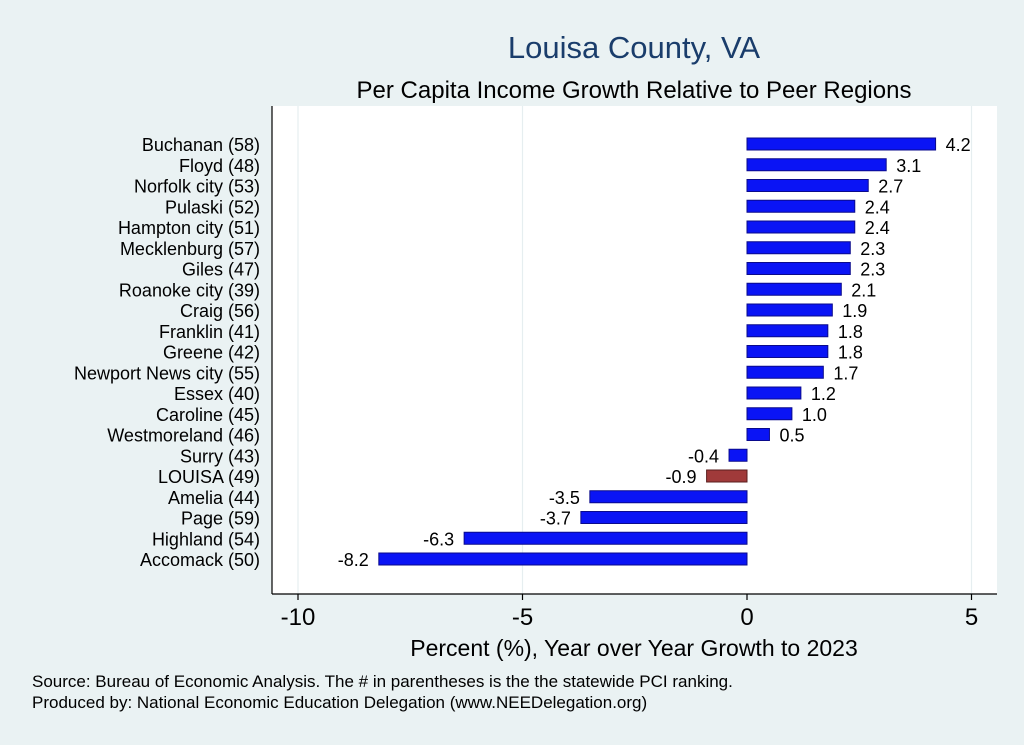 This screenshot has width=1024, height=745. What do you see at coordinates (220, 456) in the screenshot?
I see `category-label: Surry (43)` at bounding box center [220, 456].